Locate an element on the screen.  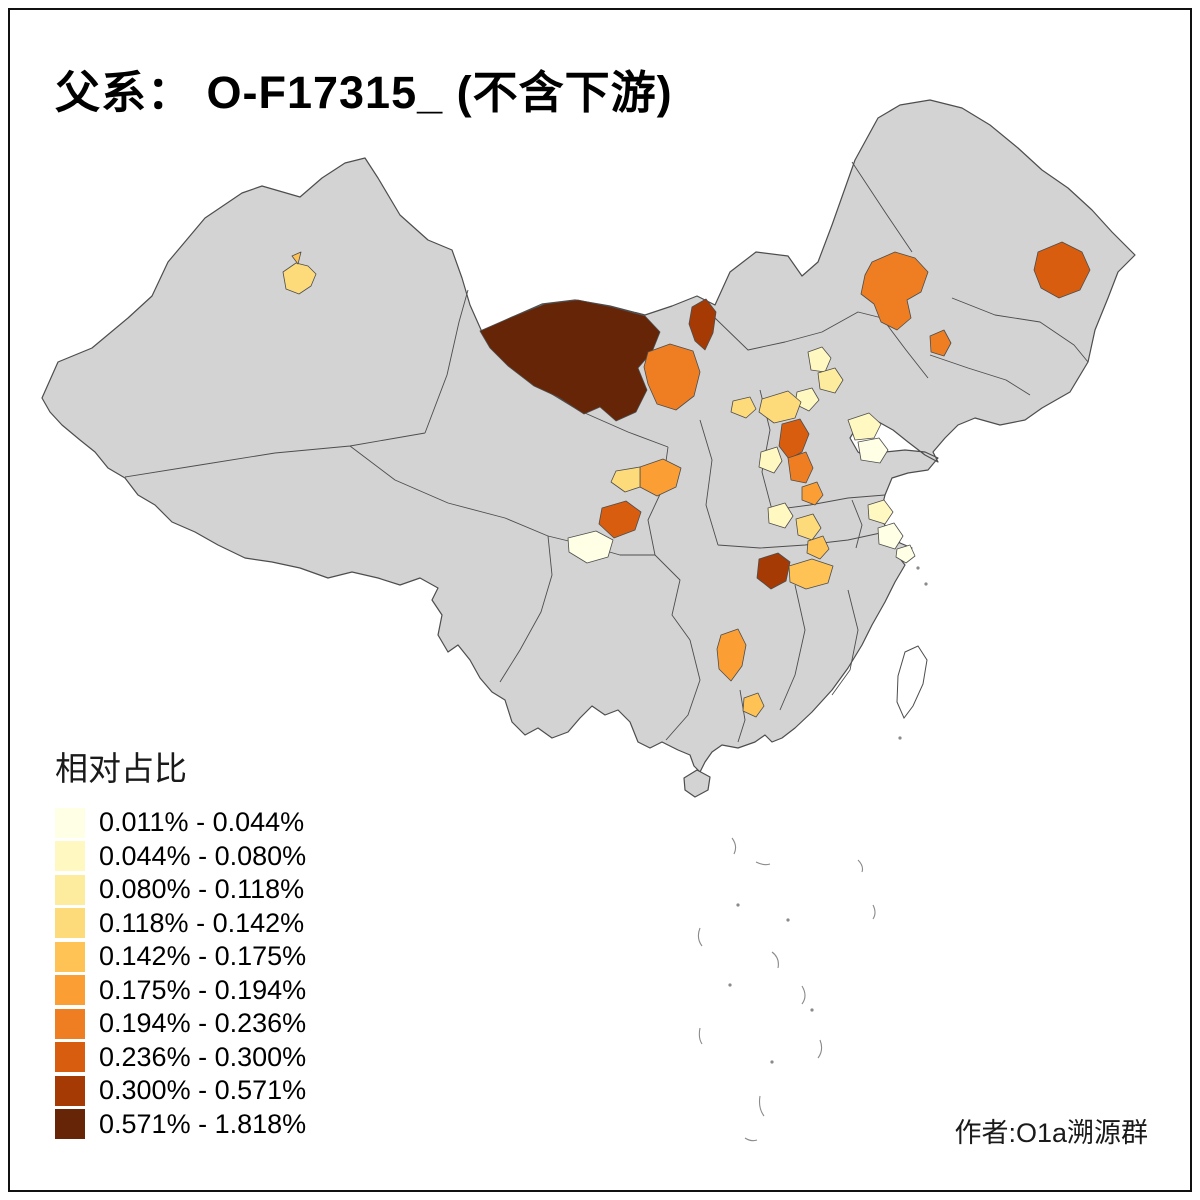
legend-row: 0.142% - 0.175% is located at coordinates (180, 957).